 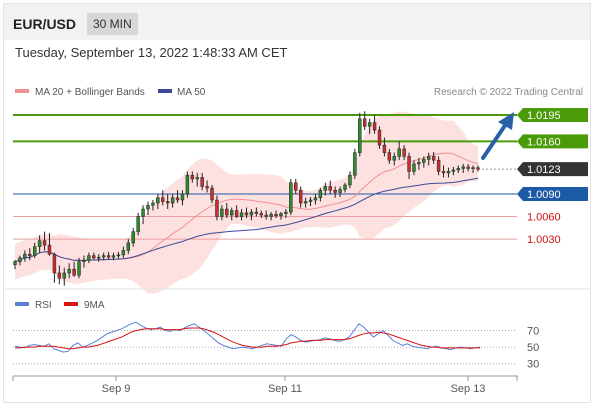 What do you see at coordinates (544, 170) in the screenshot?
I see `level-label: 1.0123` at bounding box center [544, 170].